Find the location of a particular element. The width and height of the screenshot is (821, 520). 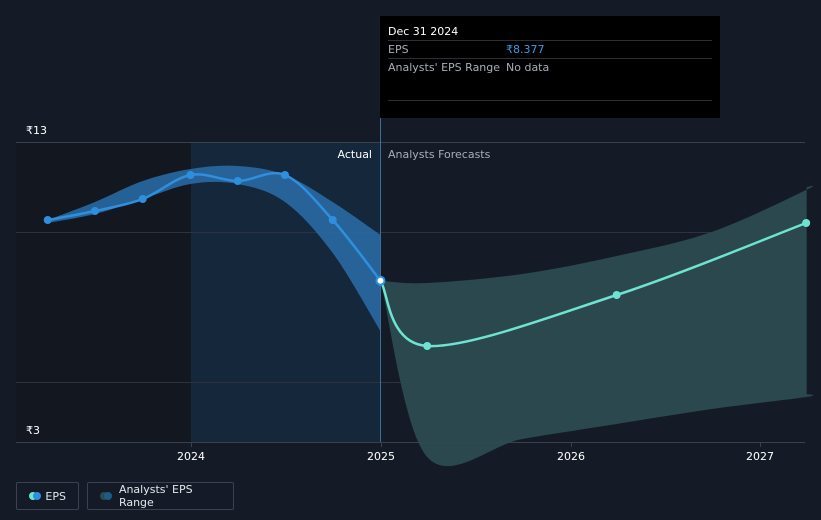

tooltip-range-row: Analysts' EPS Range No data is located at coordinates (550, 67).